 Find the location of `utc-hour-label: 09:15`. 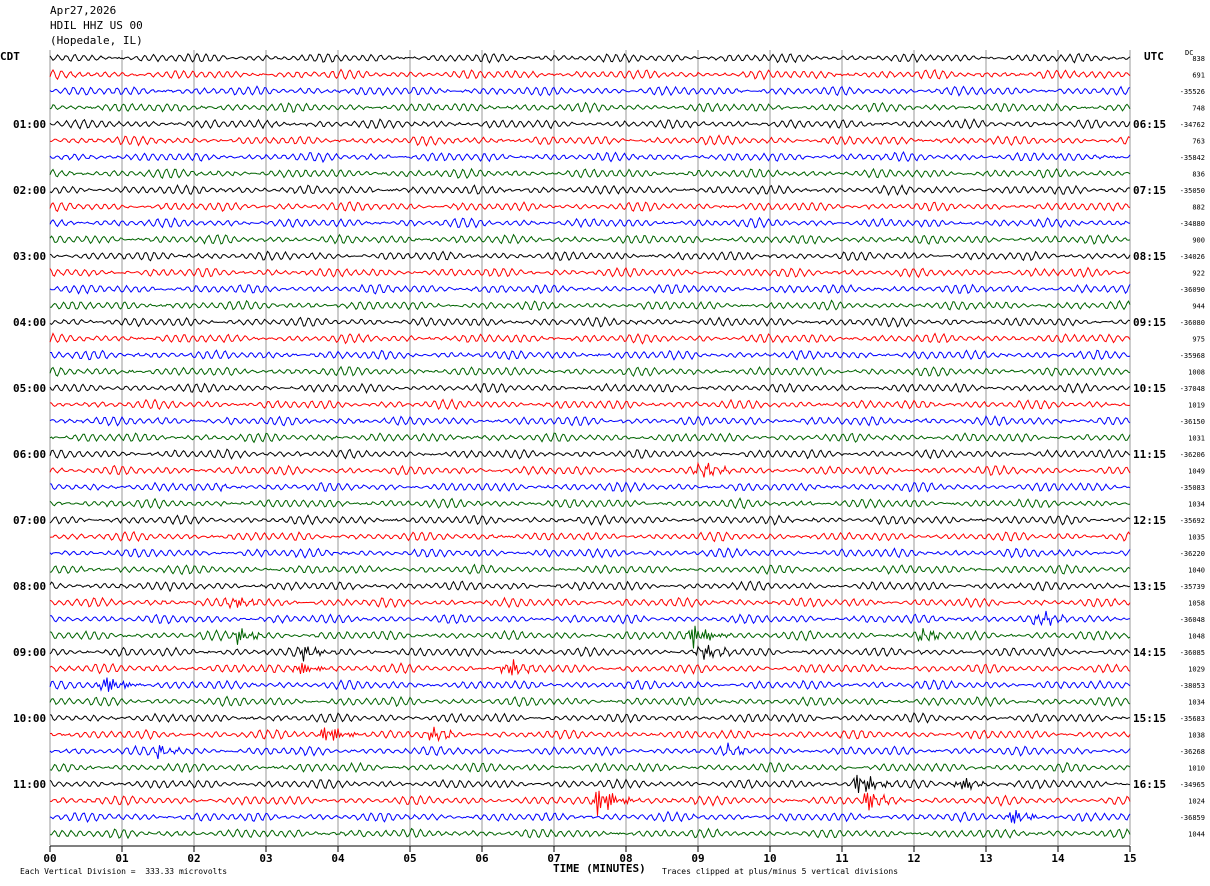

utc-hour-label: 09:15 is located at coordinates (1149, 322).